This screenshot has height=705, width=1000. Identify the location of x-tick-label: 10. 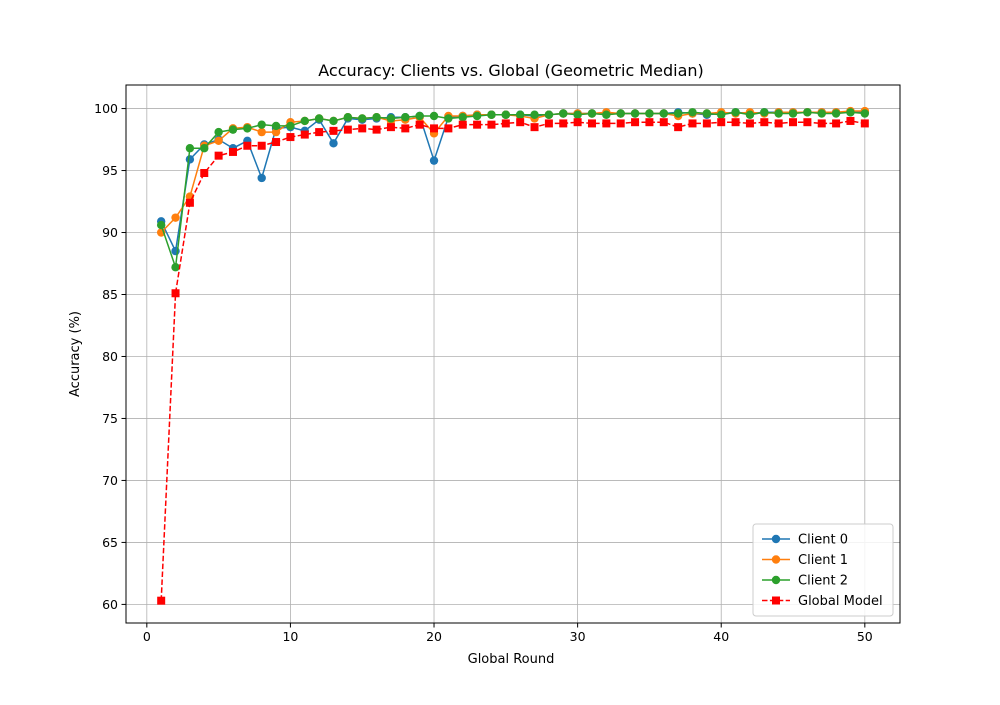
(290, 636).